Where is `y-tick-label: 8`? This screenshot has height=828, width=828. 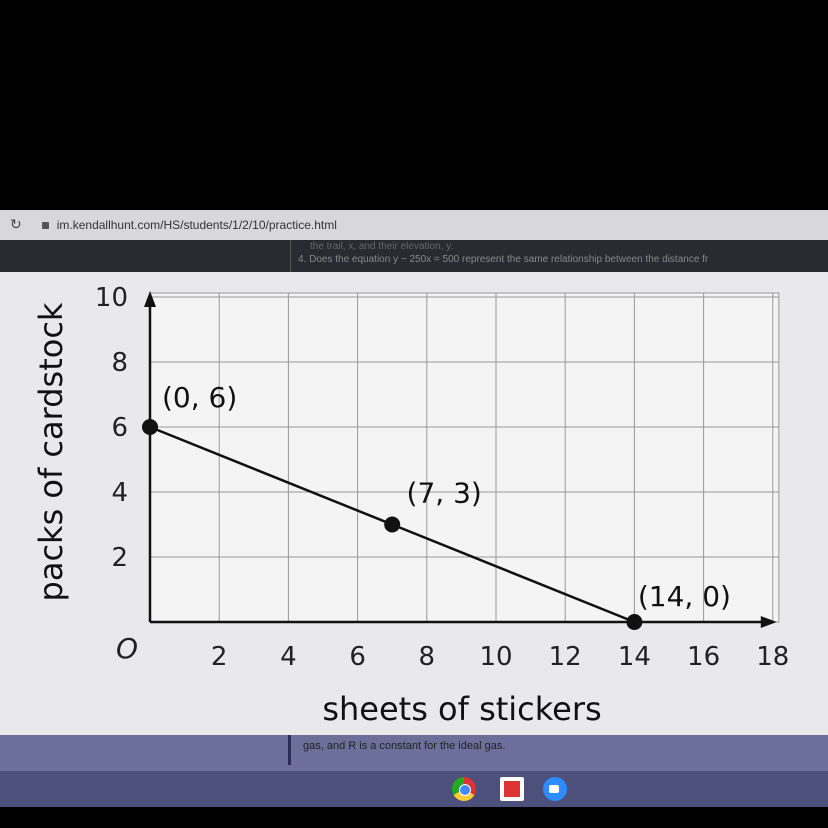 y-tick-label: 8 is located at coordinates (119, 363).